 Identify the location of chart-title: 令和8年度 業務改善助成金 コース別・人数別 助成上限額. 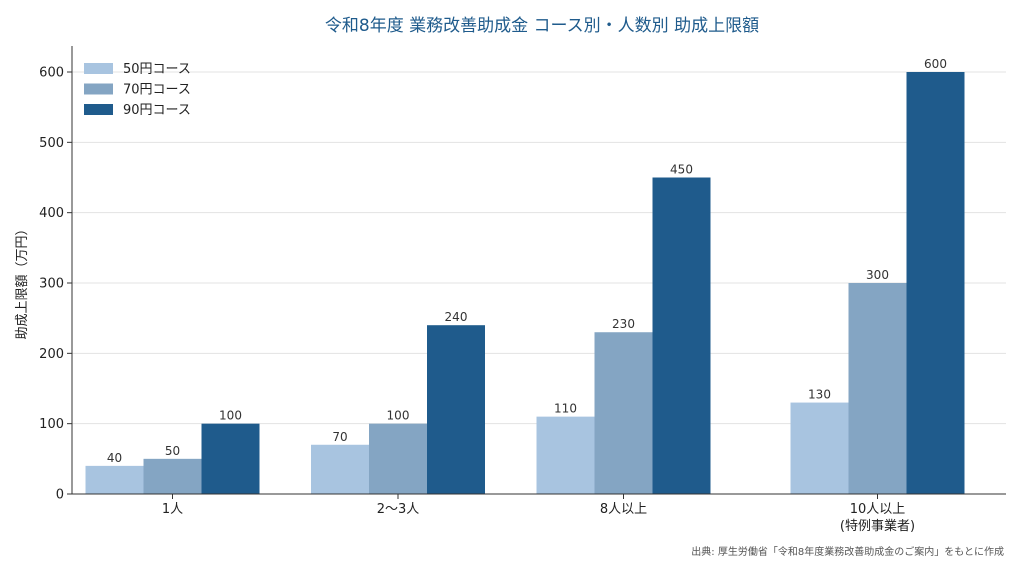
(542, 26).